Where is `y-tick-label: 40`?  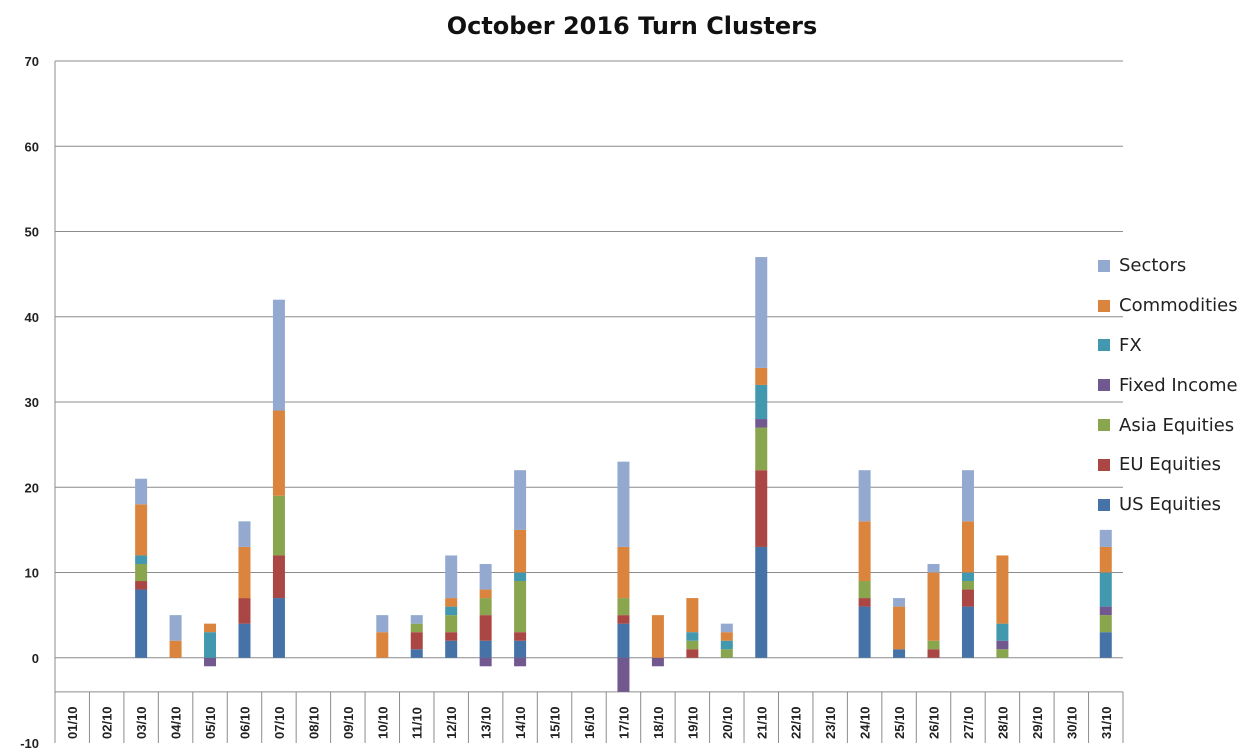 y-tick-label: 40 is located at coordinates (32, 317).